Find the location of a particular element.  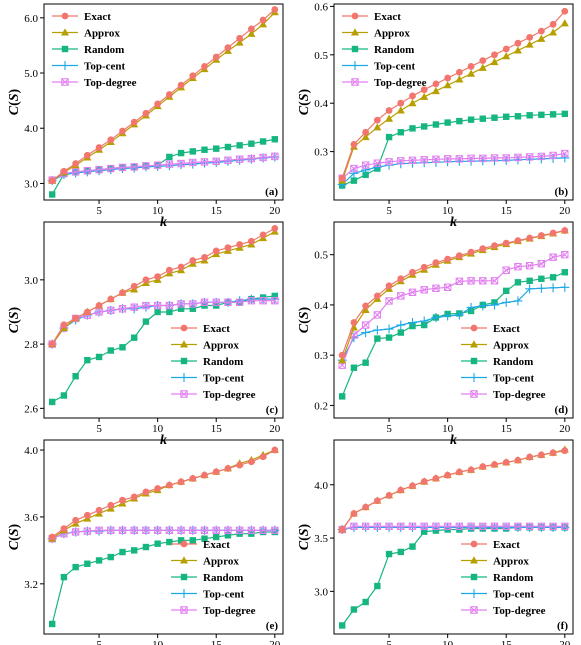

plot-frame is located at coordinates (453, 102).